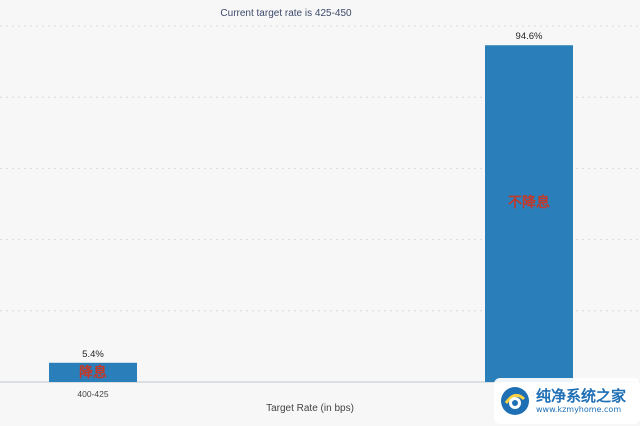 The width and height of the screenshot is (640, 426). I want to click on bar-annotation: 降息, so click(93, 372).